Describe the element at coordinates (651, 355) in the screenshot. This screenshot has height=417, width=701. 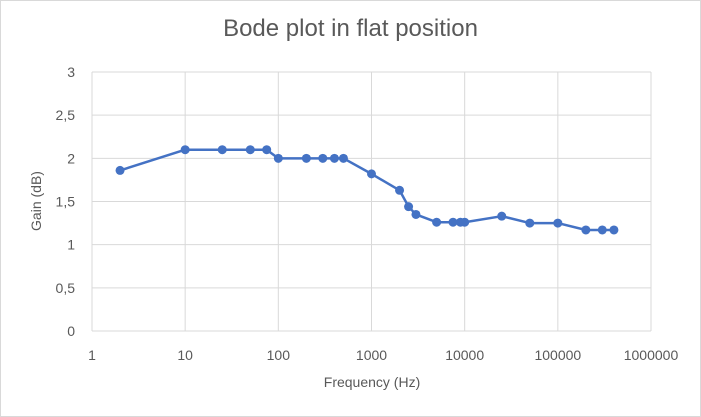
I see `x-tick-label: 1000000` at that location.